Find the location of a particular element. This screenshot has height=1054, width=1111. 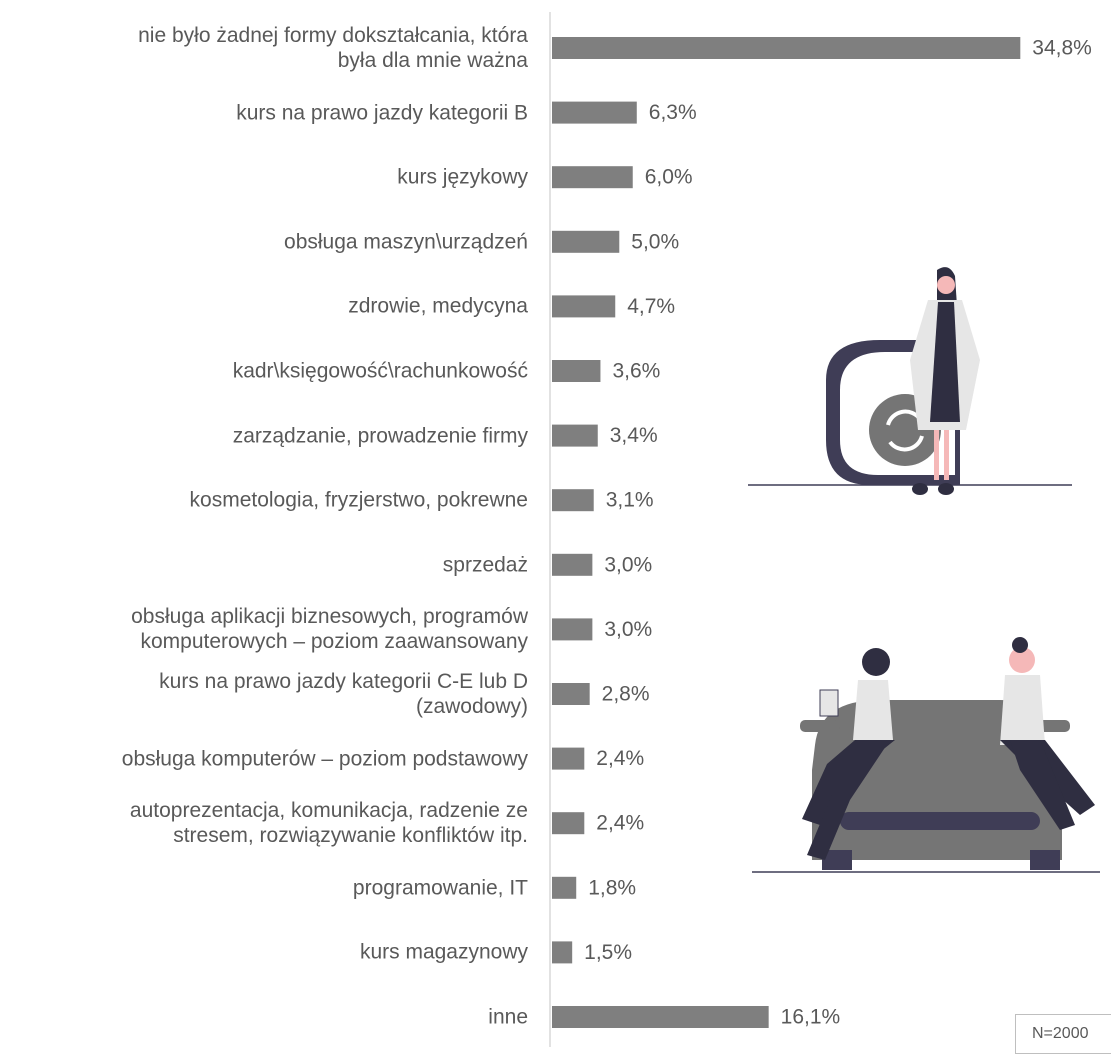

category-label: zarządzanie, prowadzenie firmy is located at coordinates (380, 436).